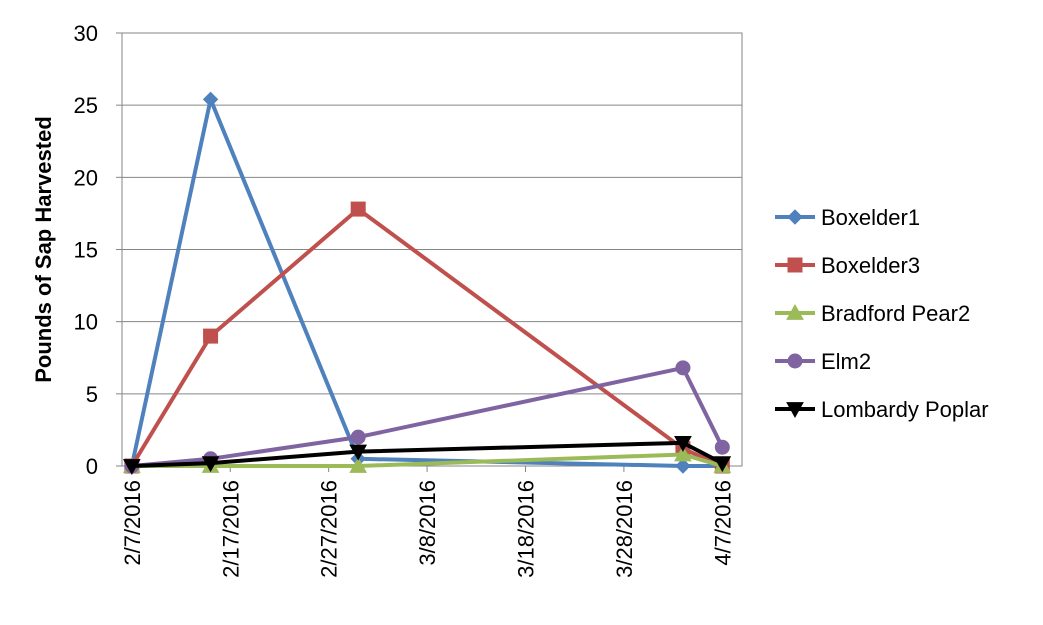 This screenshot has height=625, width=1043. I want to click on legend-item-boxelder1: Boxelder1, so click(847, 217).